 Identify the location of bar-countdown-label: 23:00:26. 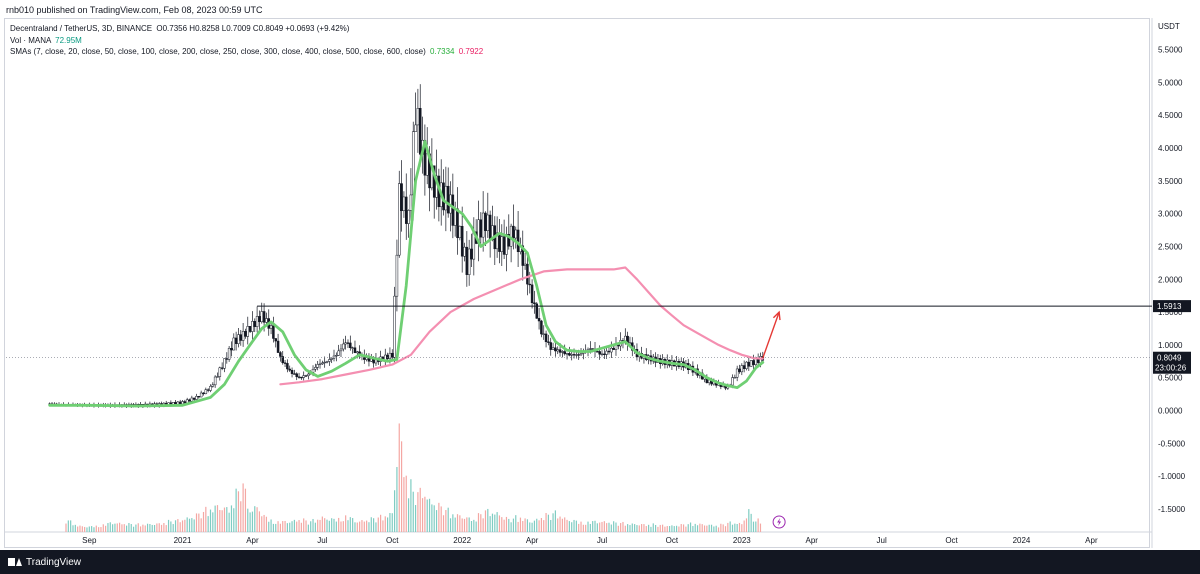
(1171, 368).